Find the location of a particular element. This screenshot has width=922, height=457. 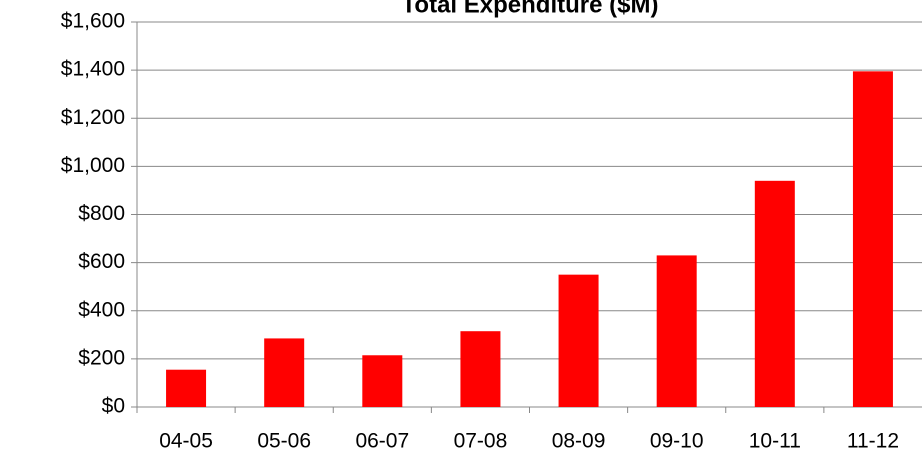

y-tick-label: $1,000 is located at coordinates (93, 165).